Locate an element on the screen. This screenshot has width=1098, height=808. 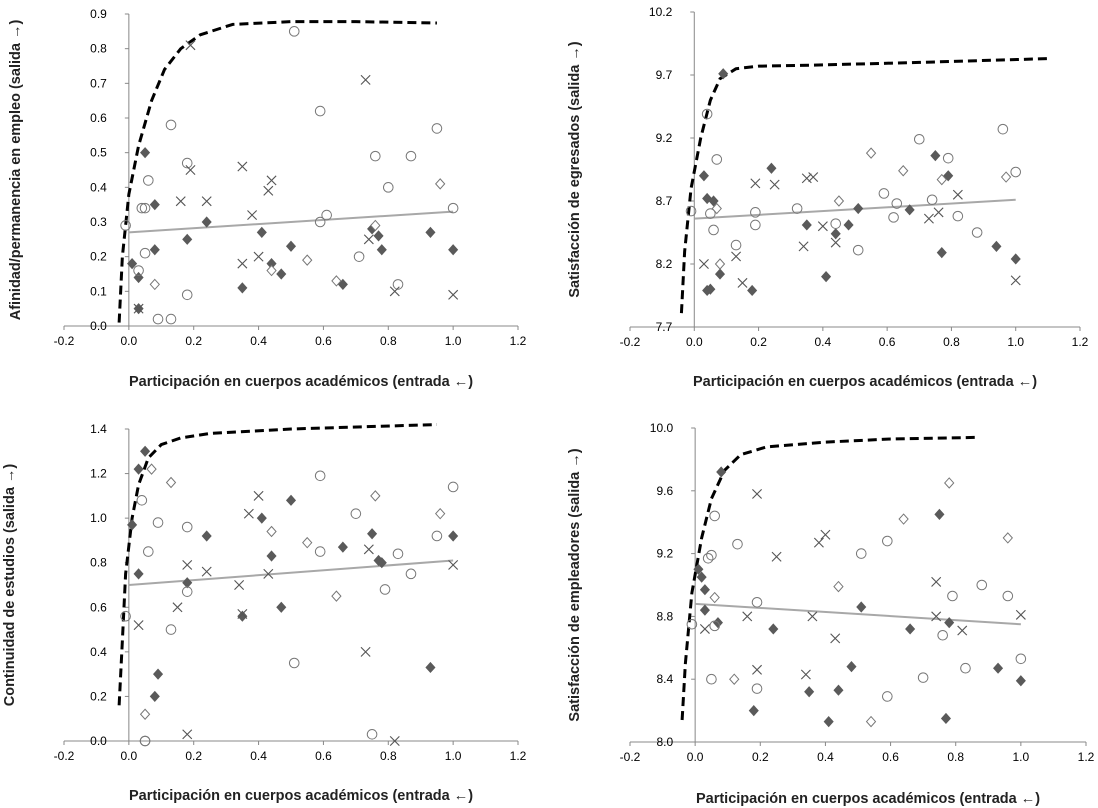
trend-line is located at coordinates (291, 572).